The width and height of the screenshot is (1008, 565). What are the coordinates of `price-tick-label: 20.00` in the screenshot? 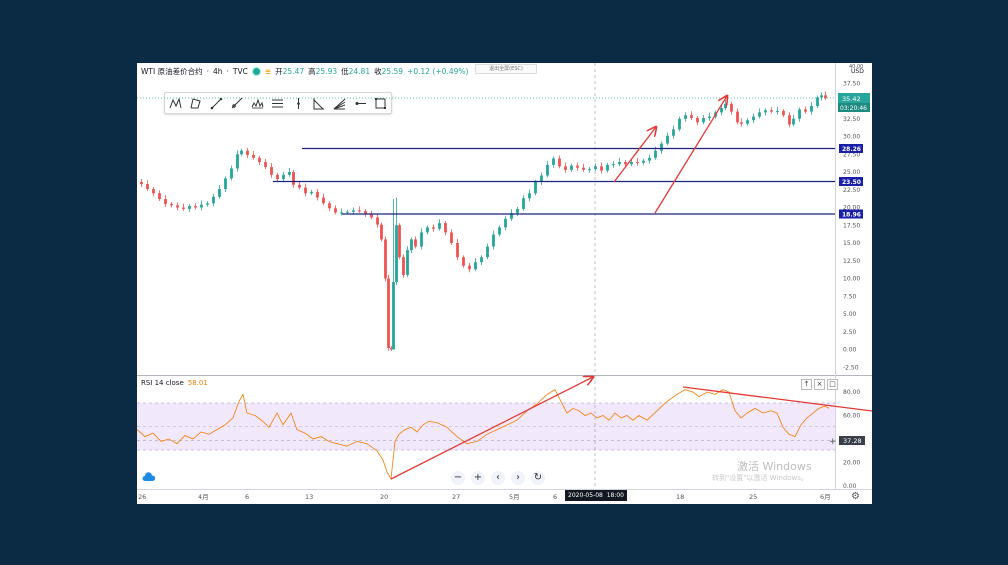 It's located at (851, 208).